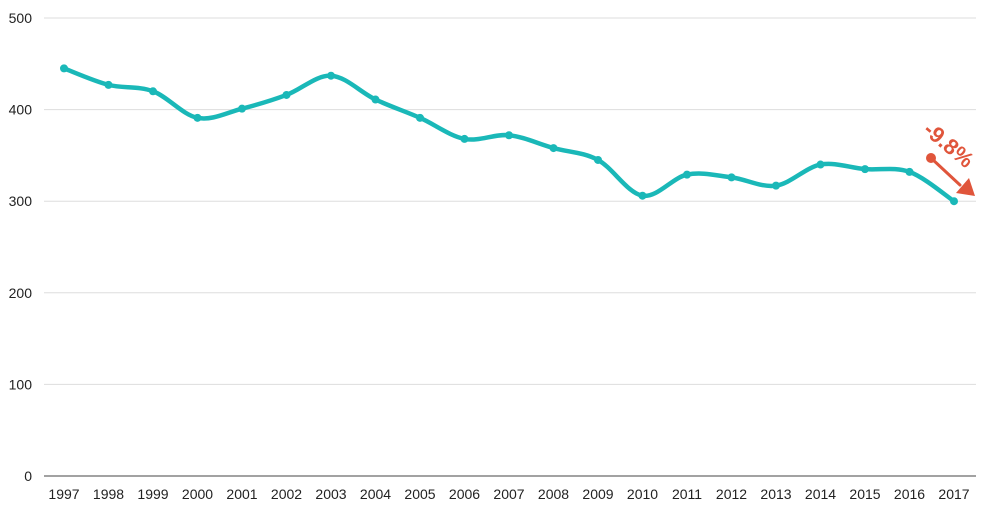  What do you see at coordinates (597, 494) in the screenshot?
I see `x-tick-label: 2009` at bounding box center [597, 494].